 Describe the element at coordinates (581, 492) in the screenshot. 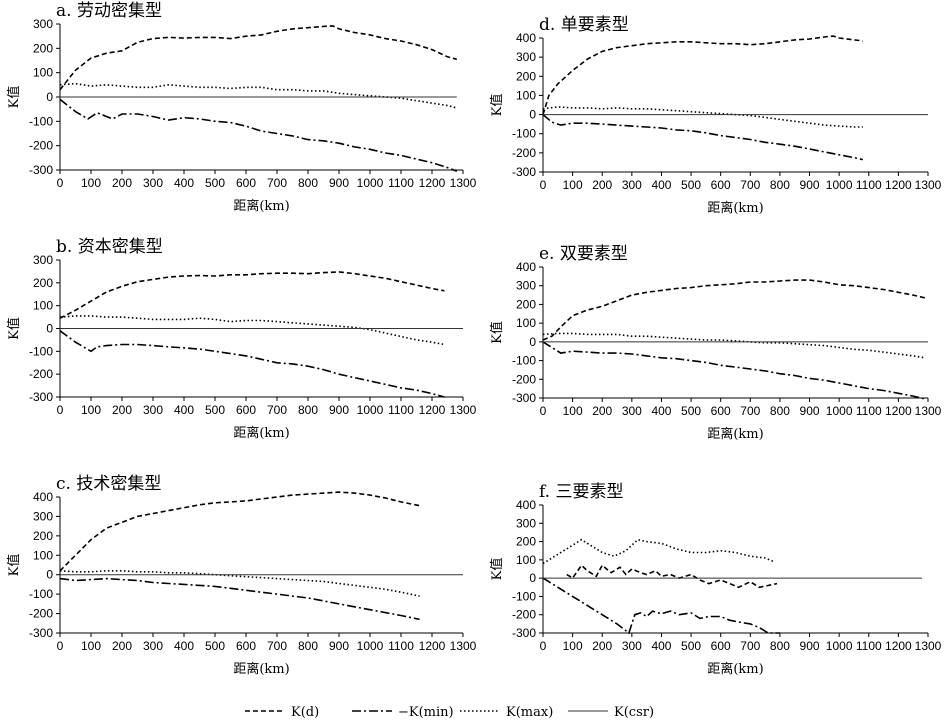

I see `chart-title: f. 三要素型` at that location.